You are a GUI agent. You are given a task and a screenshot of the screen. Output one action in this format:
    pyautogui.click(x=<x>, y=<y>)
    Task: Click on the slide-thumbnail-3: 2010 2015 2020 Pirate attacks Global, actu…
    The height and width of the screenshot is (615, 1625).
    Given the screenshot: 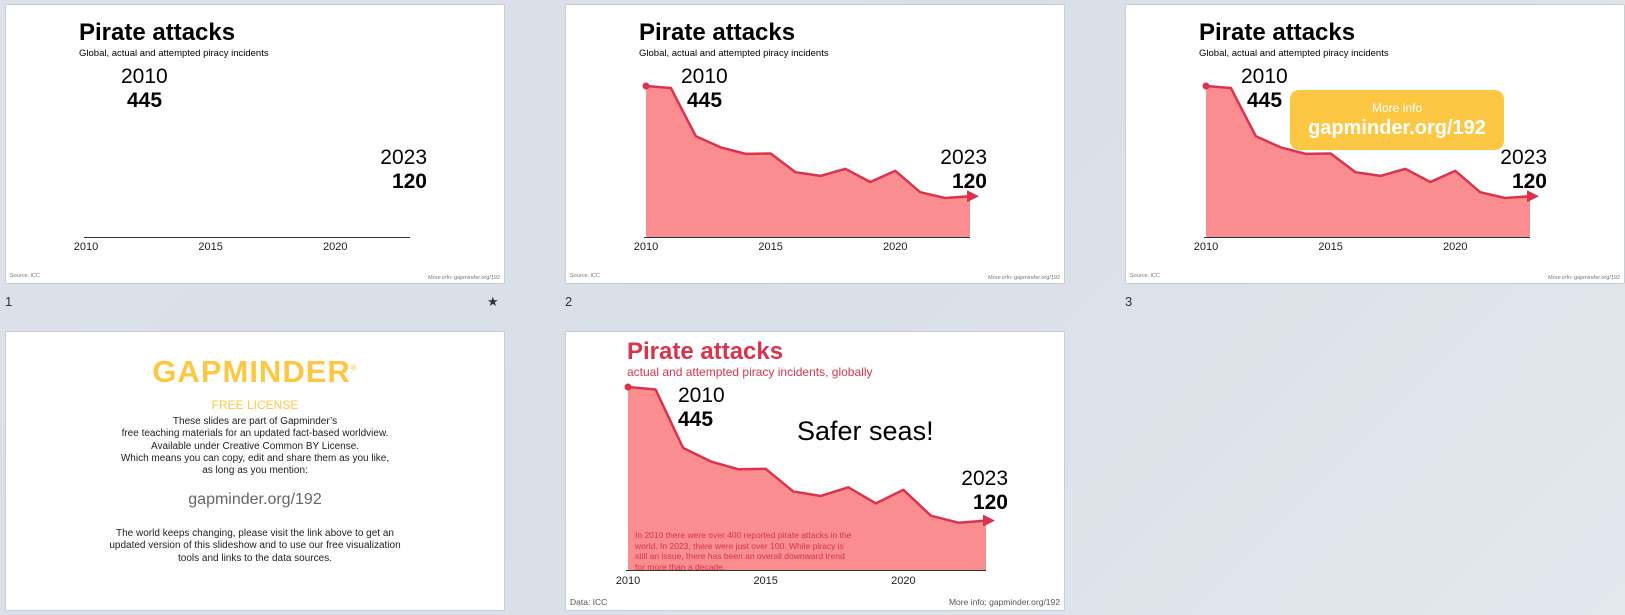 What is the action you would take?
    pyautogui.click(x=1375, y=144)
    